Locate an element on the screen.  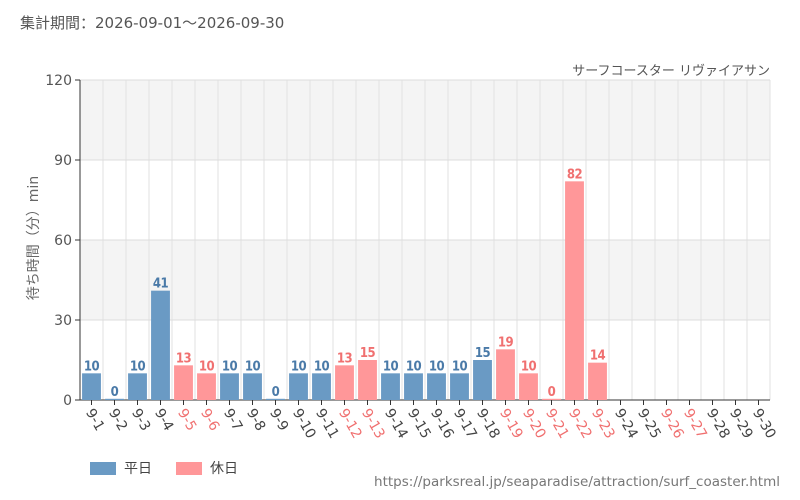
legend-item-weekday: 平日 is located at coordinates (121, 468).